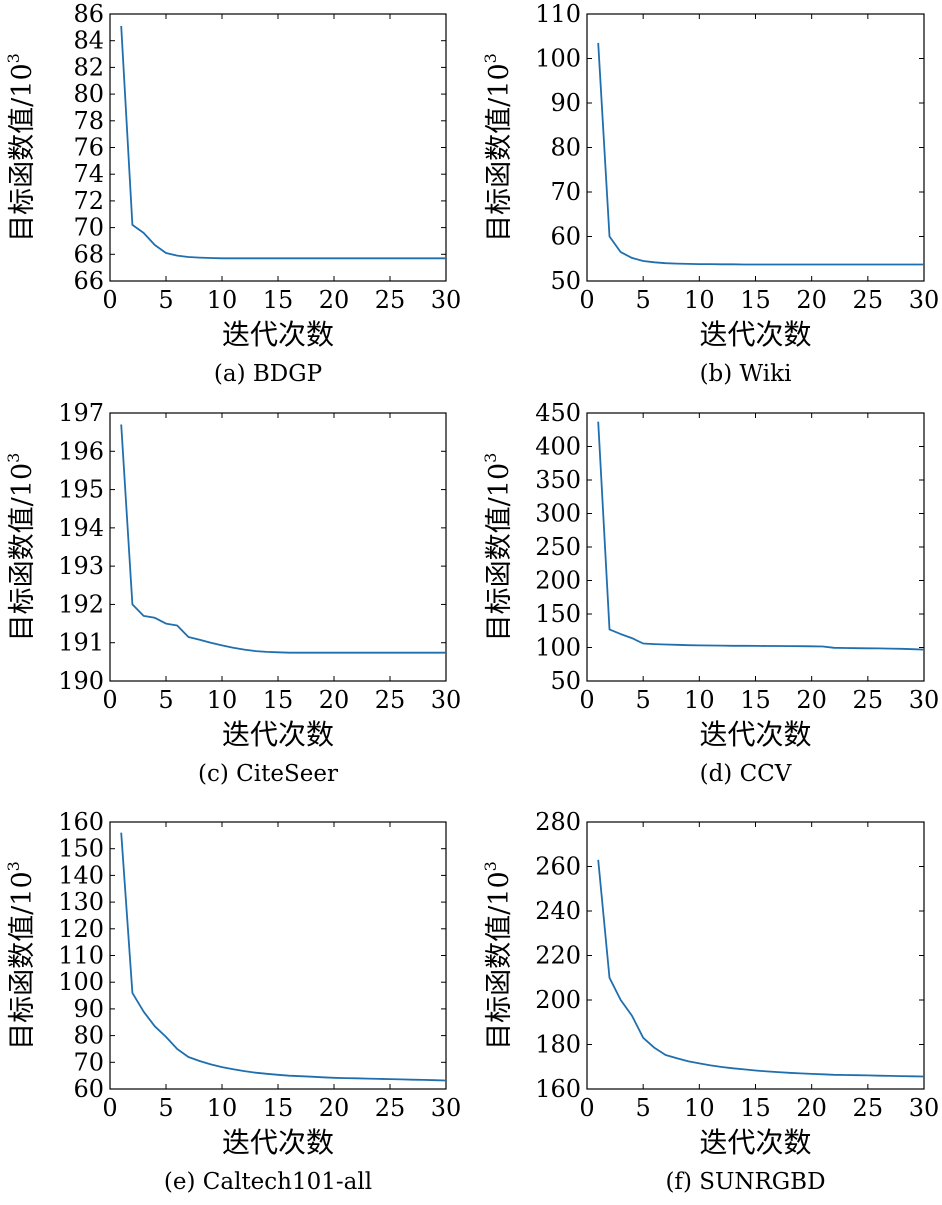 The width and height of the screenshot is (942, 1205). I want to click on y-tick-label: 120, so click(81, 929).